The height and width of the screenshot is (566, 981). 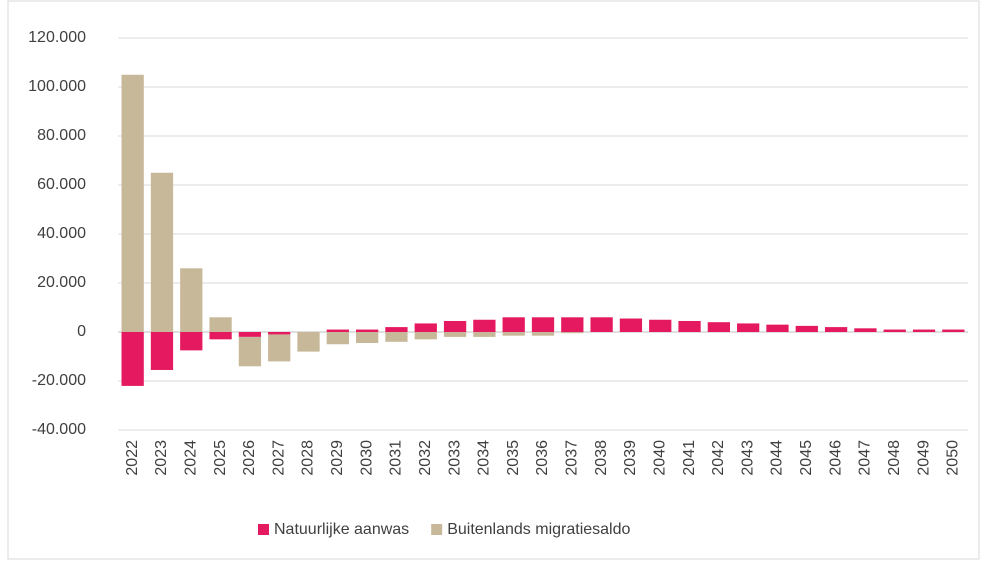 What do you see at coordinates (61, 282) in the screenshot?
I see `y-tick-label: 20.000` at bounding box center [61, 282].